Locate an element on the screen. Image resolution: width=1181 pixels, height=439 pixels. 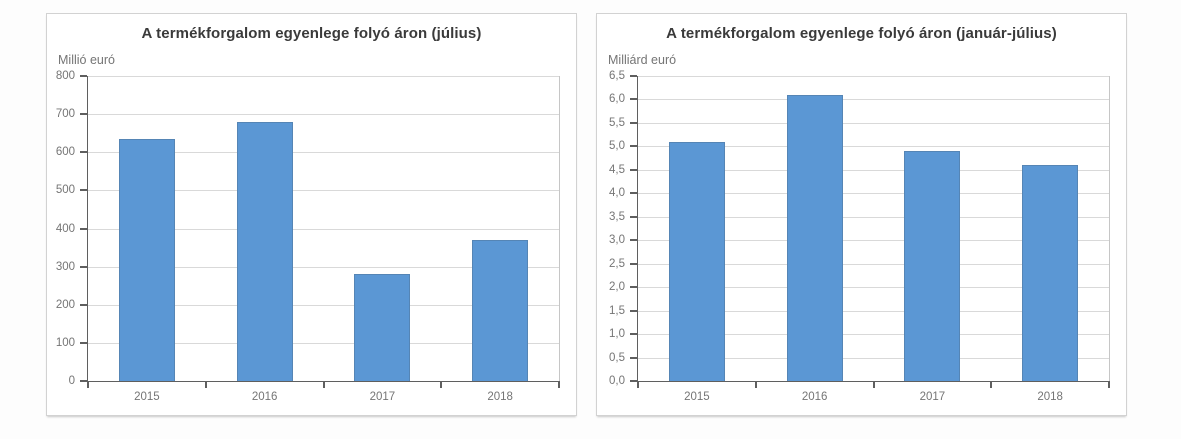
y-tick-label: 1,5 is located at coordinates (617, 310).